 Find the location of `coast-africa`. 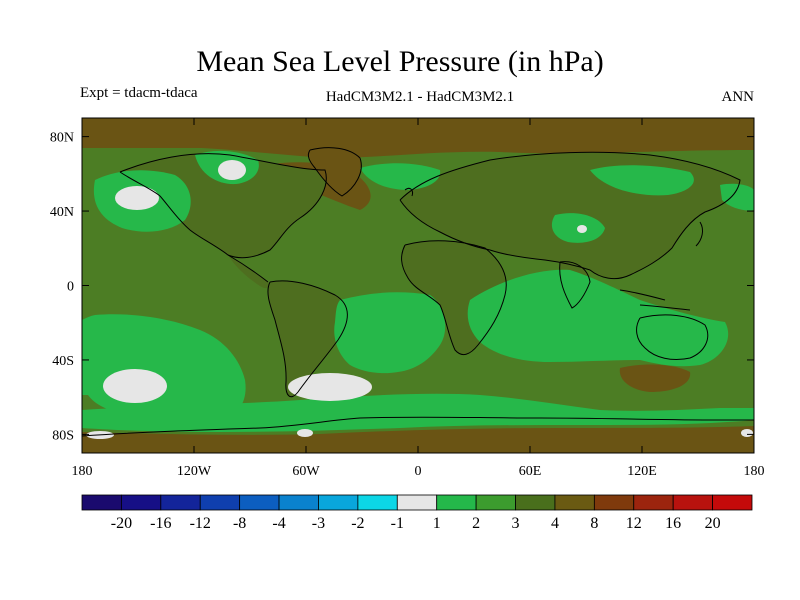

coast-africa is located at coordinates (454, 298).